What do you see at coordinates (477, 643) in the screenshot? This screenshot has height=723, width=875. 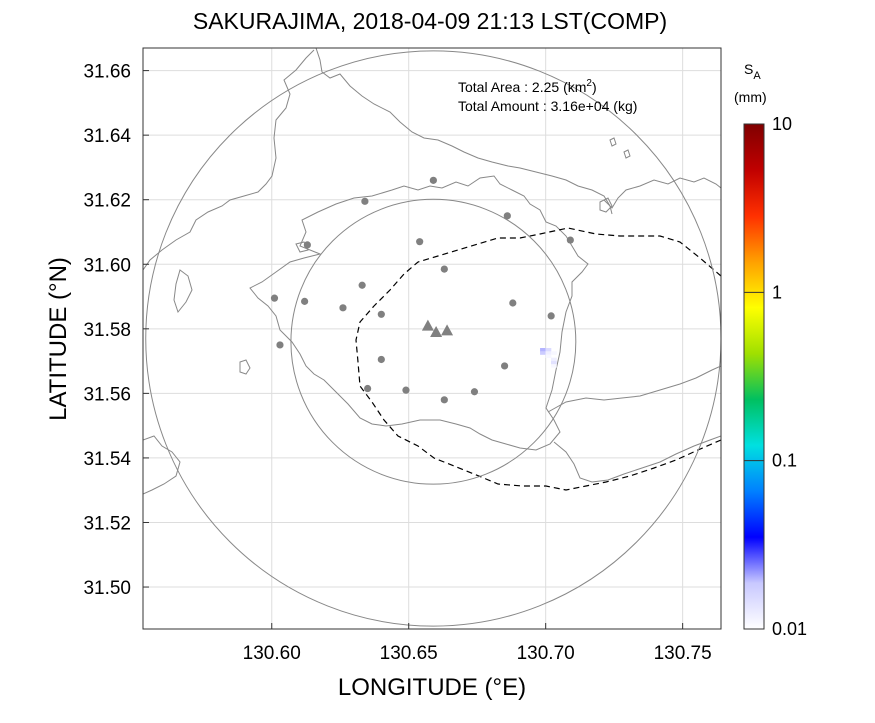 I see `x-axis-ticks: 130.60 130.65 130.70 130.75` at bounding box center [477, 643].